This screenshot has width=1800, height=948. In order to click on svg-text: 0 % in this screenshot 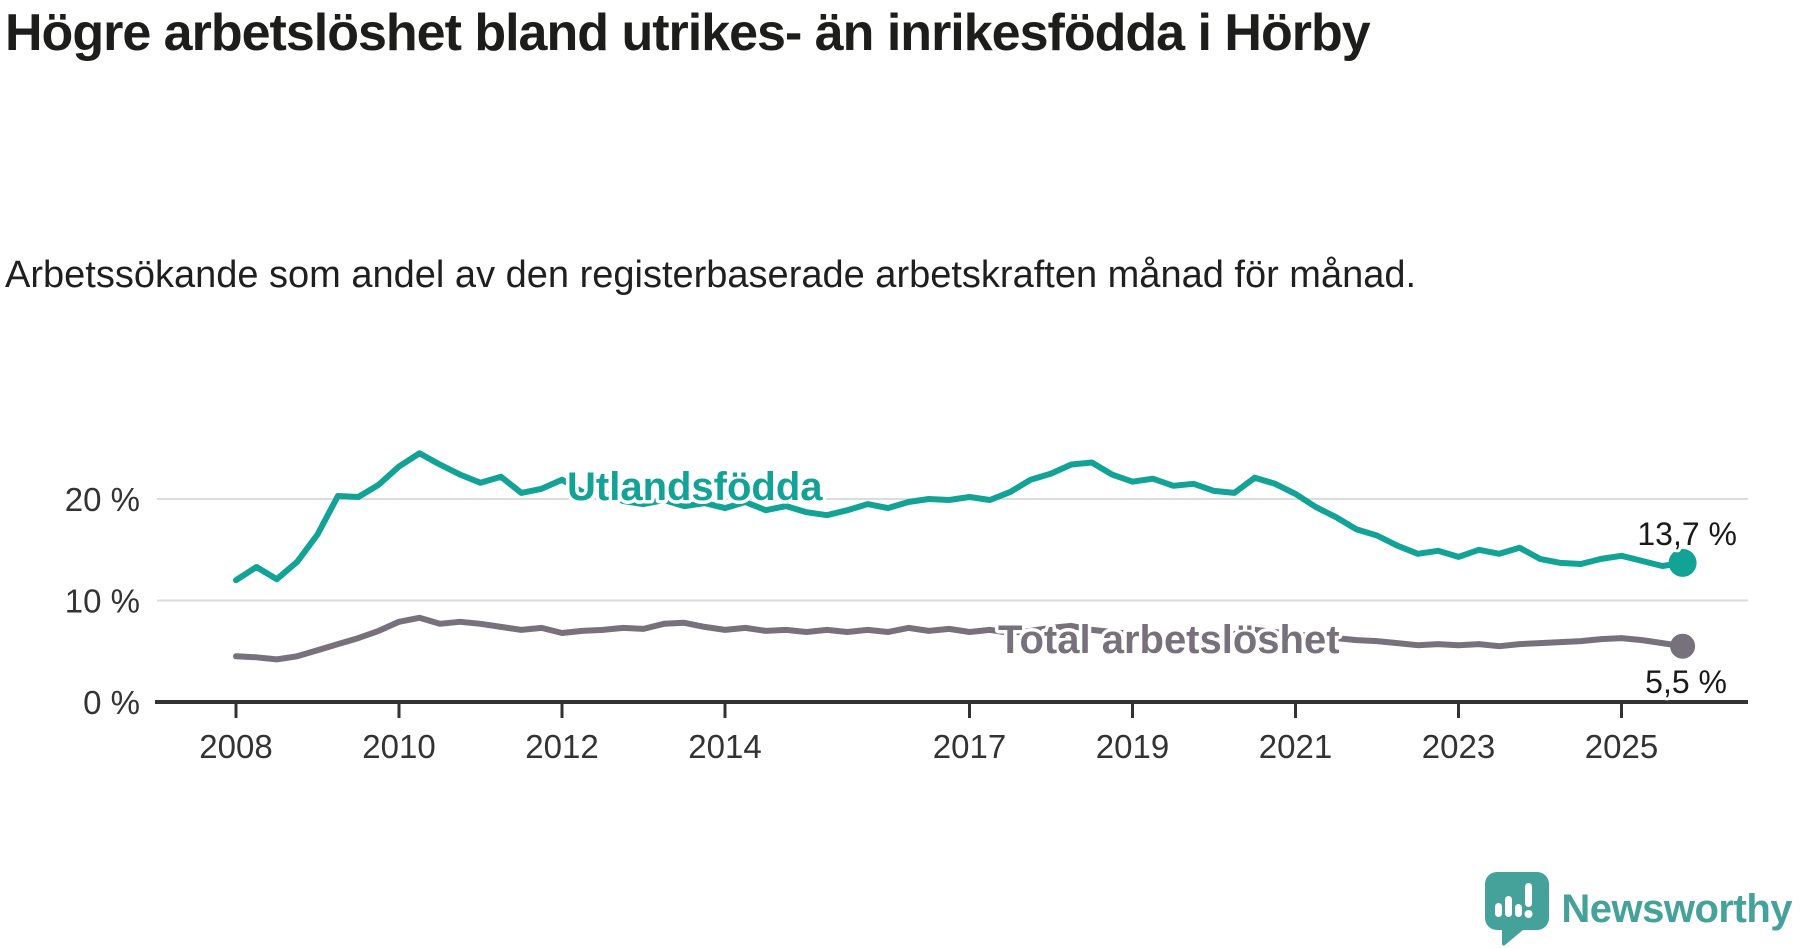, I will do `click(111, 702)`.